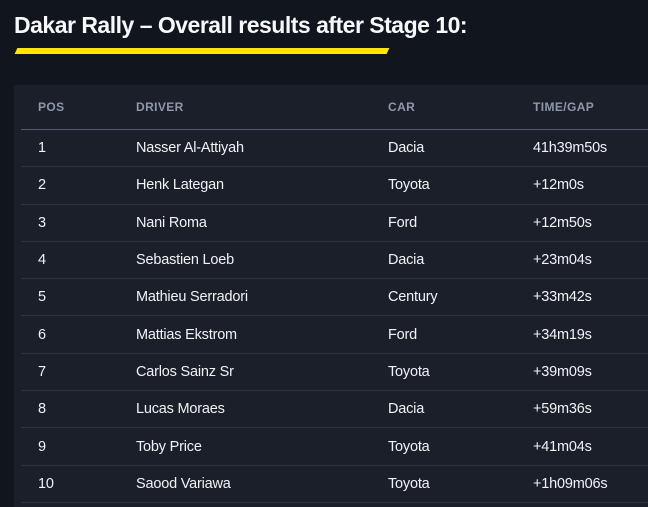 The image size is (648, 507). I want to click on column-header-pos: POS, so click(51, 107).